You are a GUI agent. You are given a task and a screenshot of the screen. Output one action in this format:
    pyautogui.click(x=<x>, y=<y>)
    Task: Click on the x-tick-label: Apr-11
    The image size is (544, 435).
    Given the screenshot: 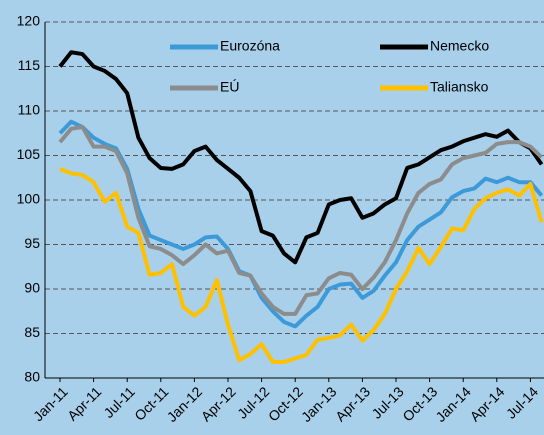 What is the action you would take?
    pyautogui.click(x=84, y=403)
    